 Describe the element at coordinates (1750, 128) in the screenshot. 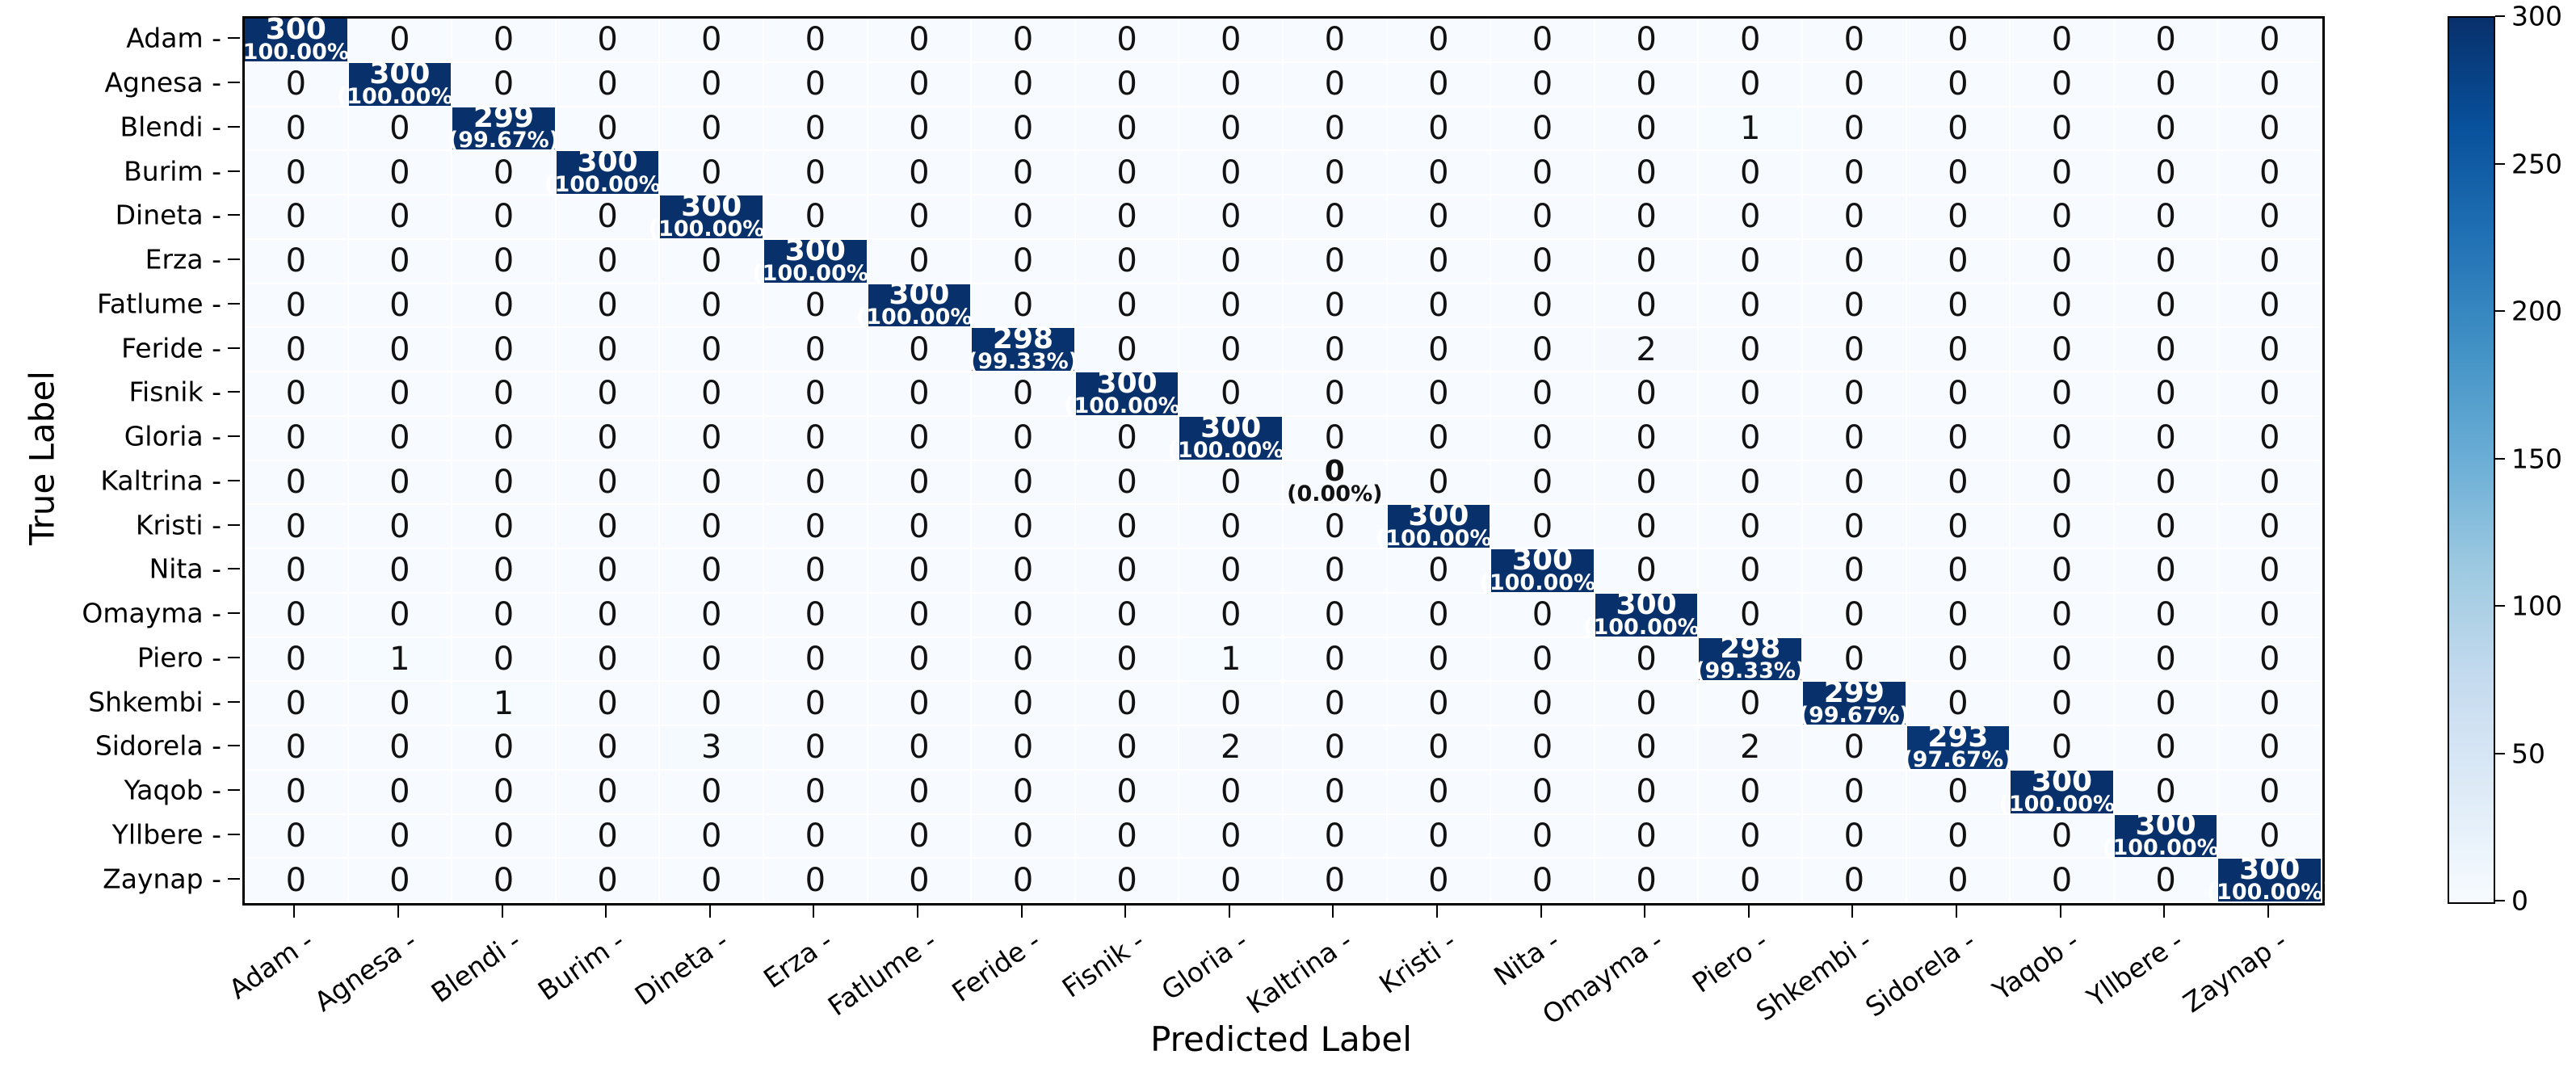

I see `cell-count-label: 1` at that location.